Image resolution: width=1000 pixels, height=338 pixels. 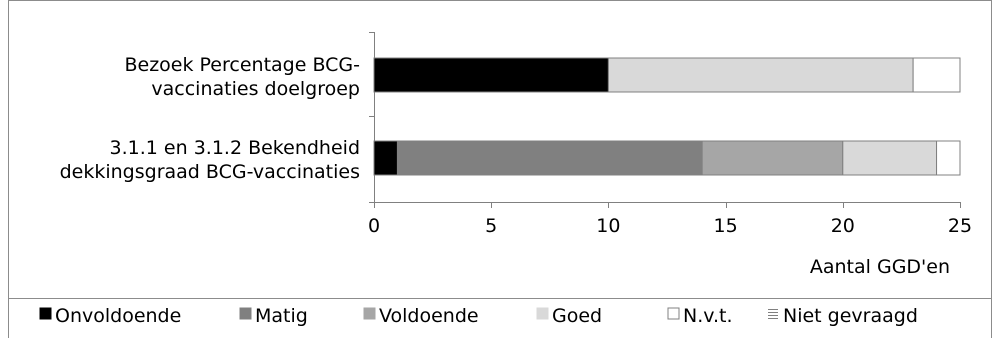 I want to click on x-tick-label: 10, so click(x=608, y=226).